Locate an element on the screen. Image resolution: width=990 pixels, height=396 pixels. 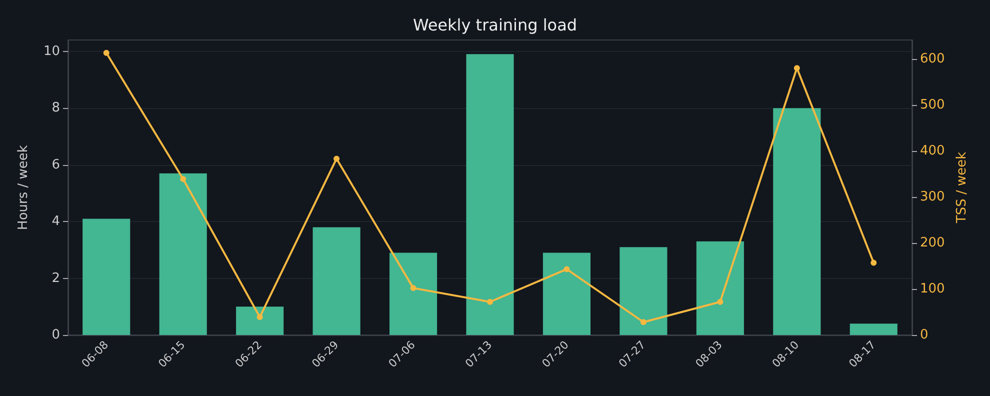
y-tick-label: 0 is located at coordinates (56, 335).